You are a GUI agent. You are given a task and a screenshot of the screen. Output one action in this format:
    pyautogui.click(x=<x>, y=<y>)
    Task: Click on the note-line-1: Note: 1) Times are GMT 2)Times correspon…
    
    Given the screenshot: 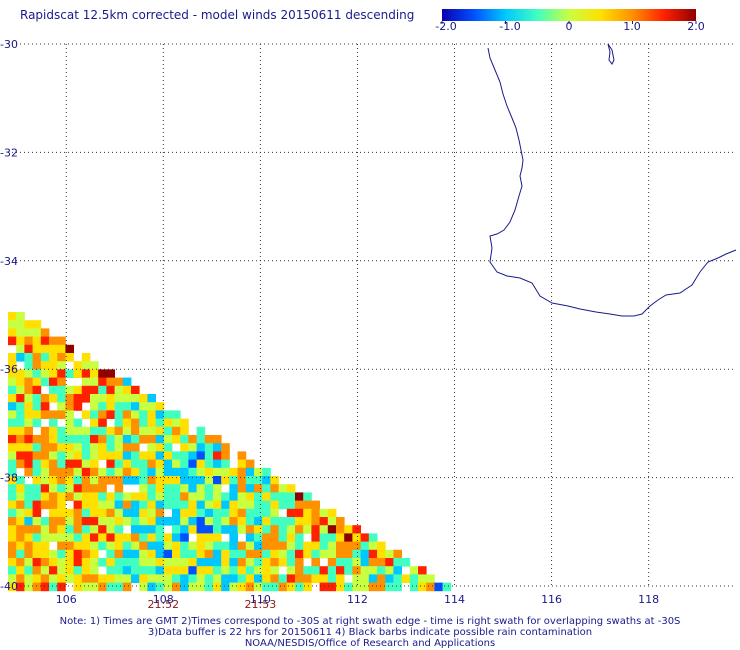 What is the action you would take?
    pyautogui.click(x=370, y=621)
    